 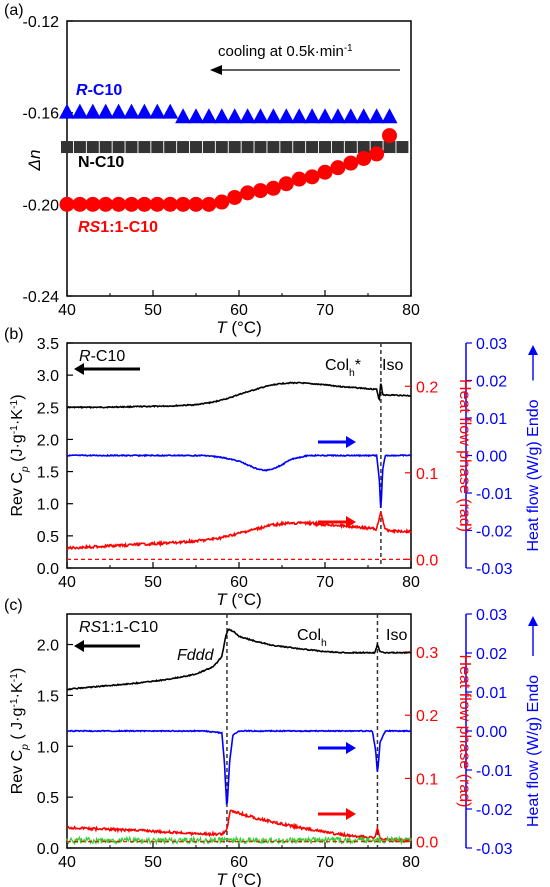 I want to click on label-part: cooling at 0.5k·min, so click(x=281, y=51).